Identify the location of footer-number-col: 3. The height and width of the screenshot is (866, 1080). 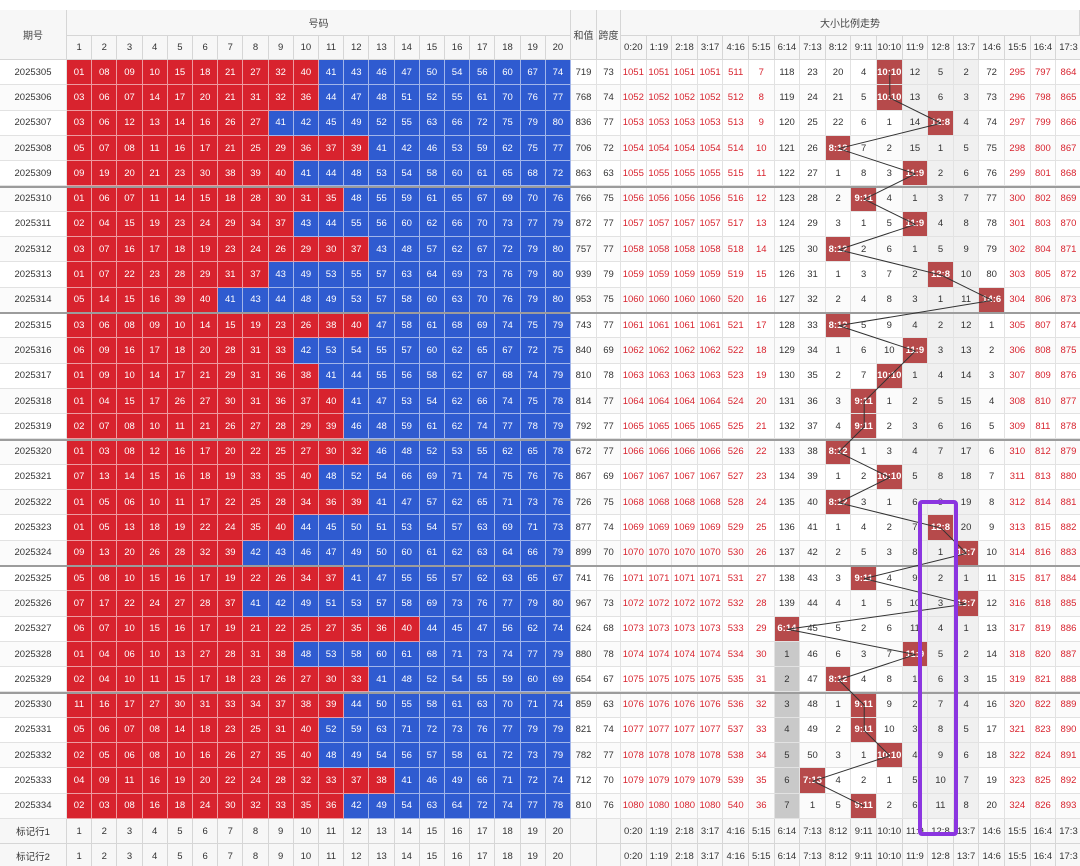
(130, 831).